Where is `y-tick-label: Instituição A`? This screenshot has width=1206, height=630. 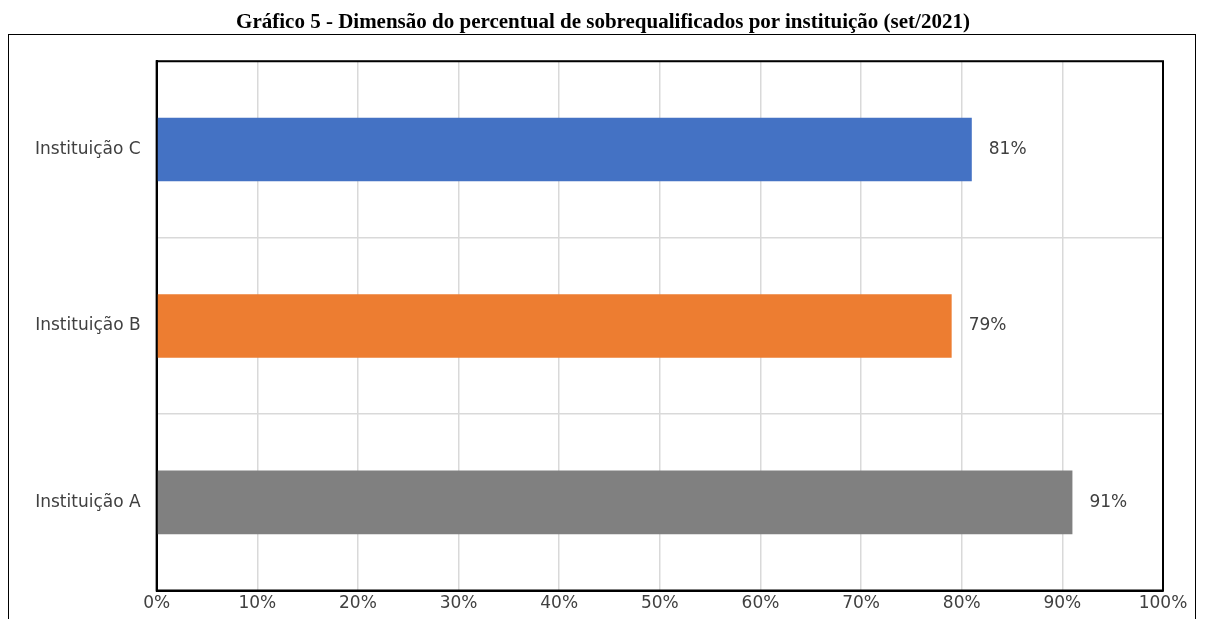 y-tick-label: Instituição A is located at coordinates (88, 500).